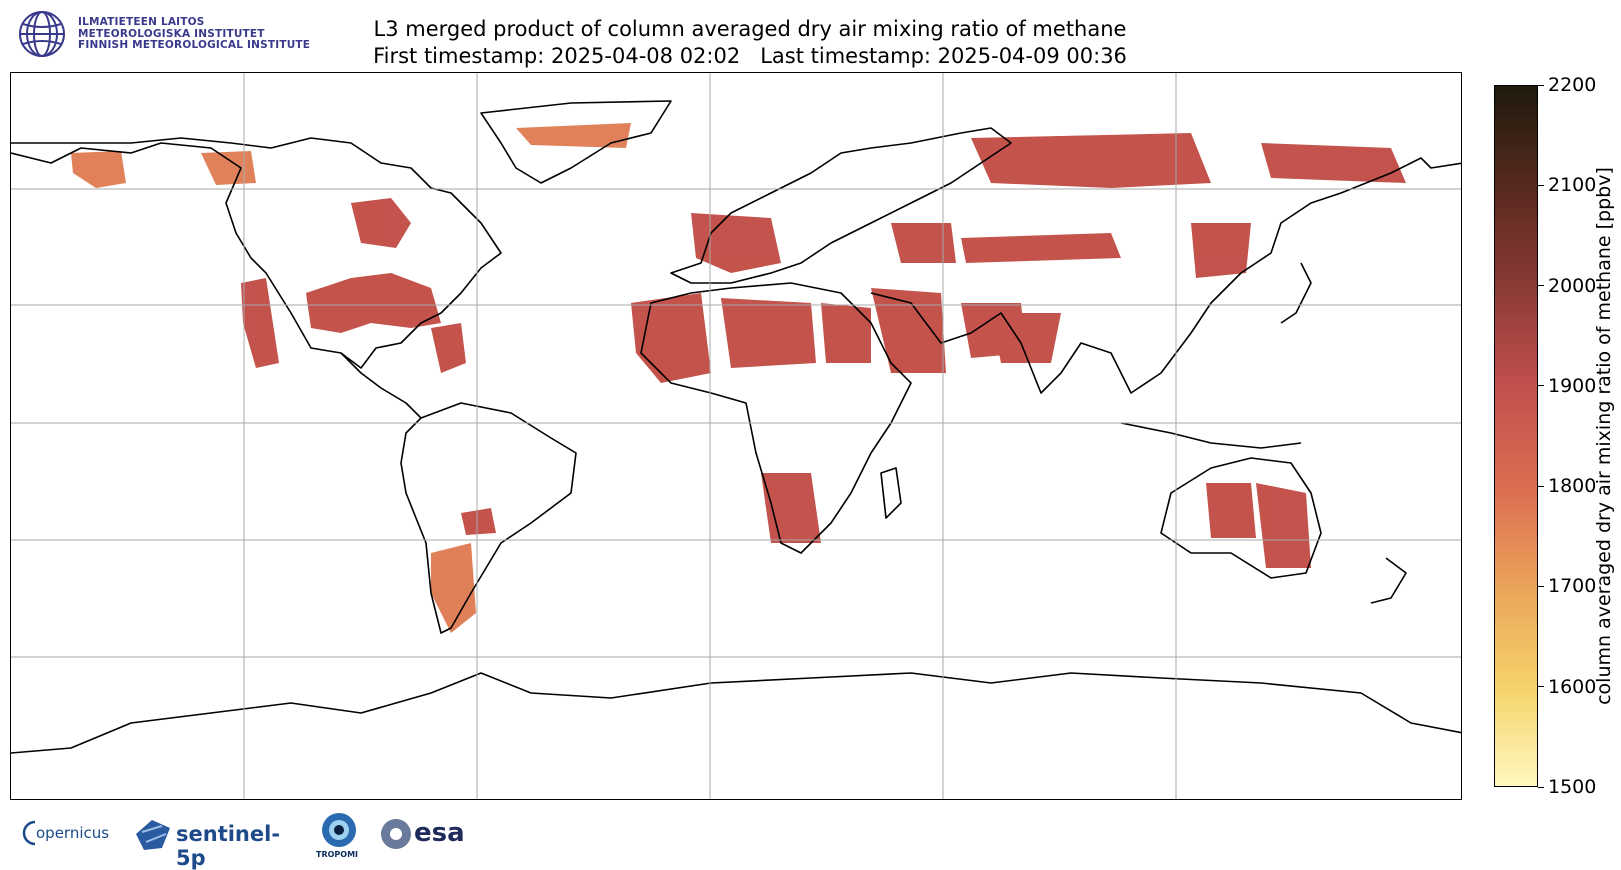 The height and width of the screenshot is (870, 1621). Describe the element at coordinates (381, 223) in the screenshot. I see `data-canada` at that location.